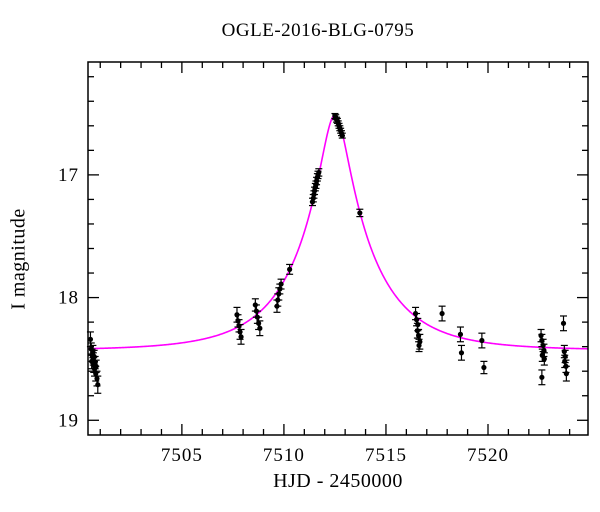 The width and height of the screenshot is (600, 512). What do you see at coordinates (386, 455) in the screenshot?
I see `x-tick-label: 7515` at bounding box center [386, 455].